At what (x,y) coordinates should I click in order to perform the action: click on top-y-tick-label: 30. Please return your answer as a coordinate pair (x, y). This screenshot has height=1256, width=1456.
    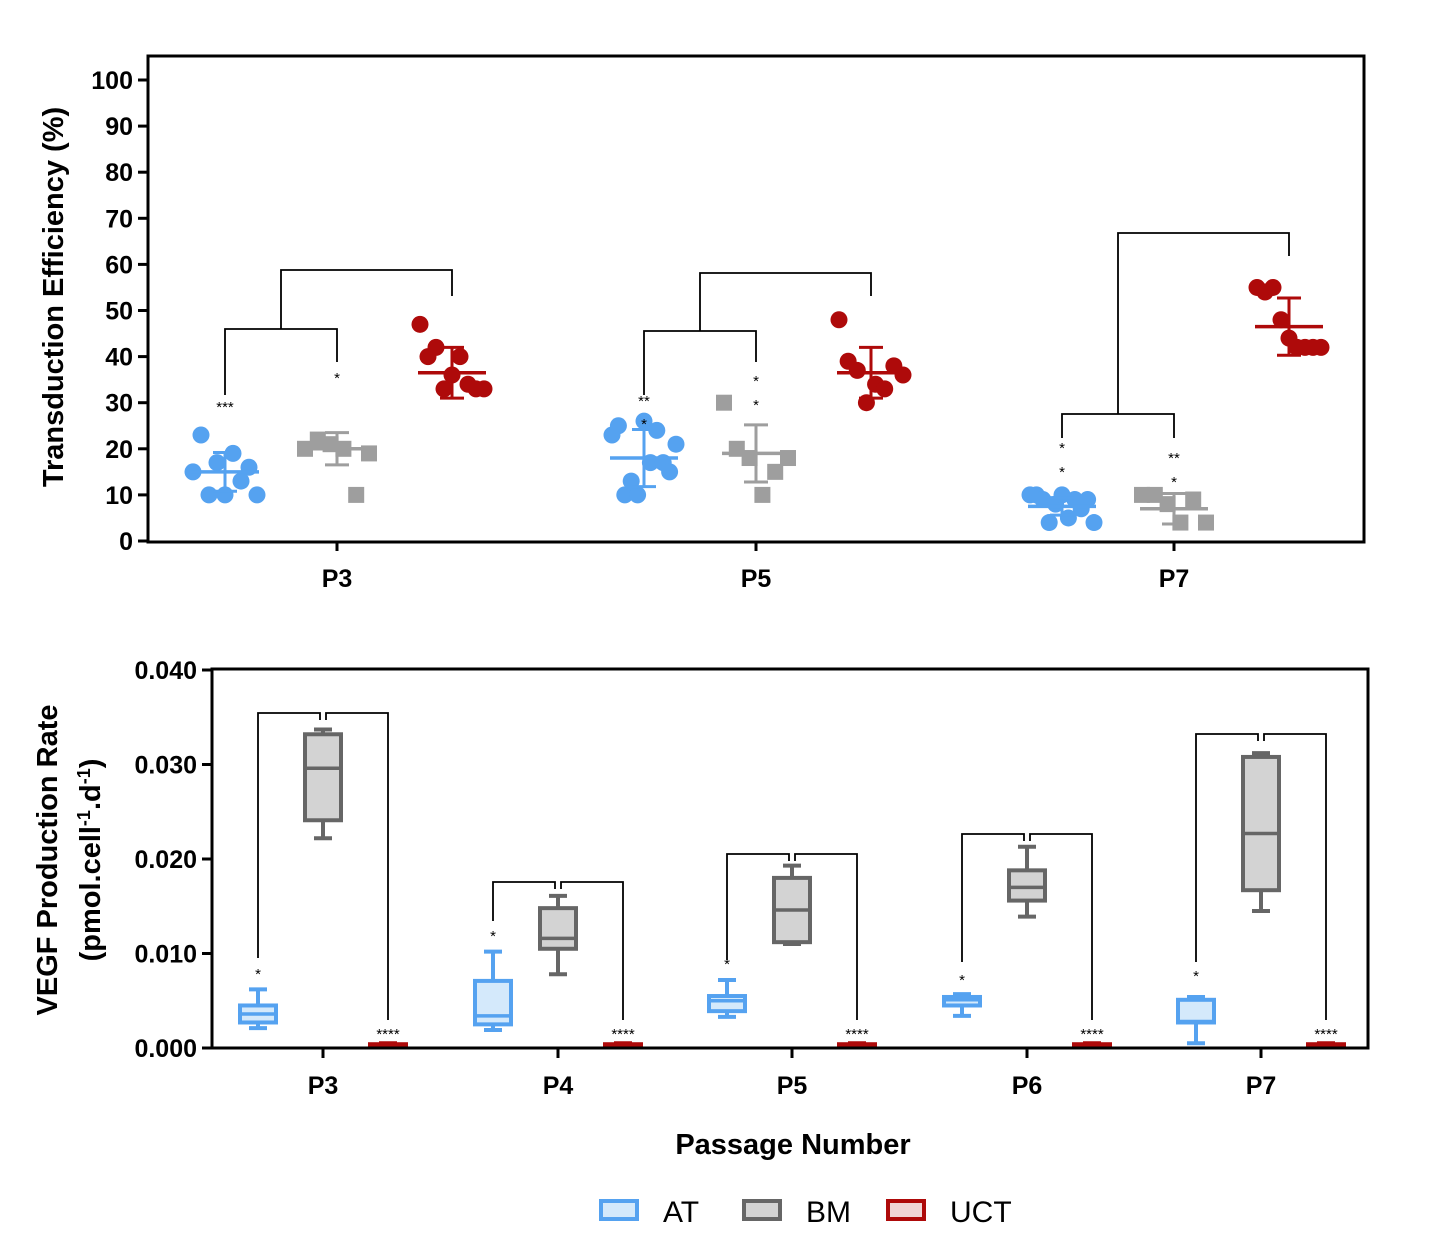
    Looking at the image, I should click on (119, 404).